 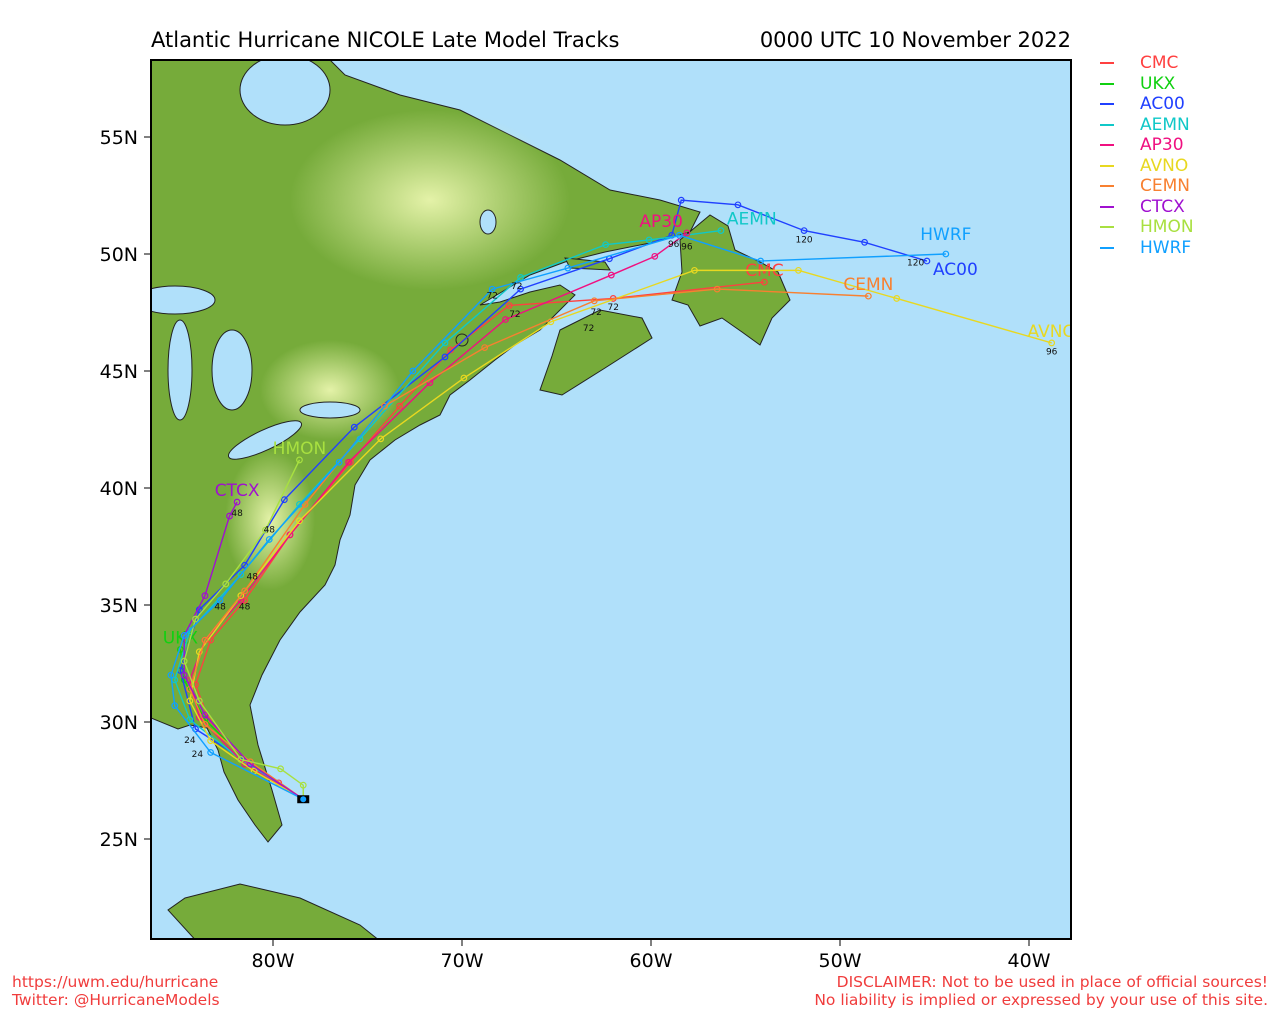 I want to click on legend-item-ap30: AP30, so click(x=1147, y=145).